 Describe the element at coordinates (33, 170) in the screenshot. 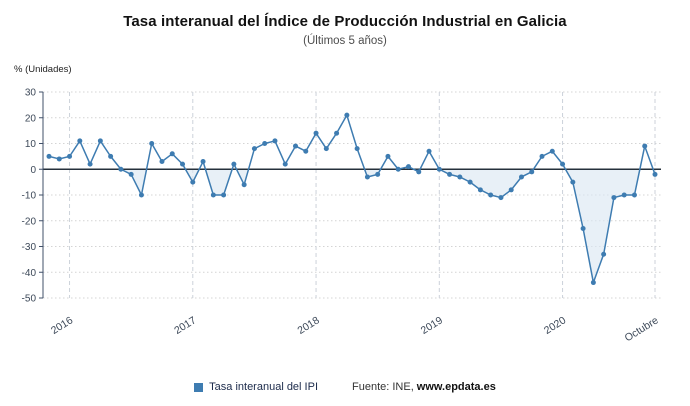

I see `svg-text: 0` at that location.